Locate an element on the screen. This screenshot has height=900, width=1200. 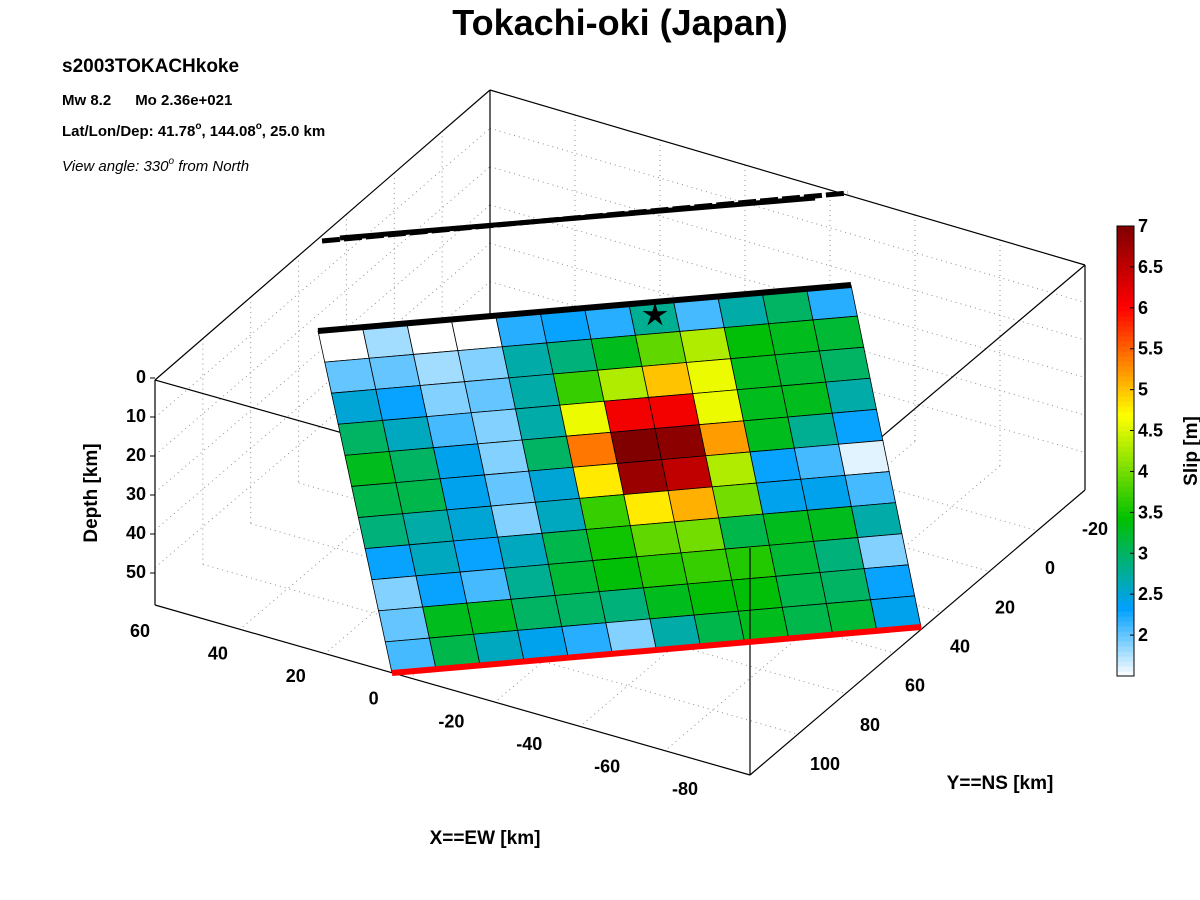
location-line: Lat/Lon/Dep: 41.78o, 144.08o, 25.0 km is located at coordinates (193, 131).